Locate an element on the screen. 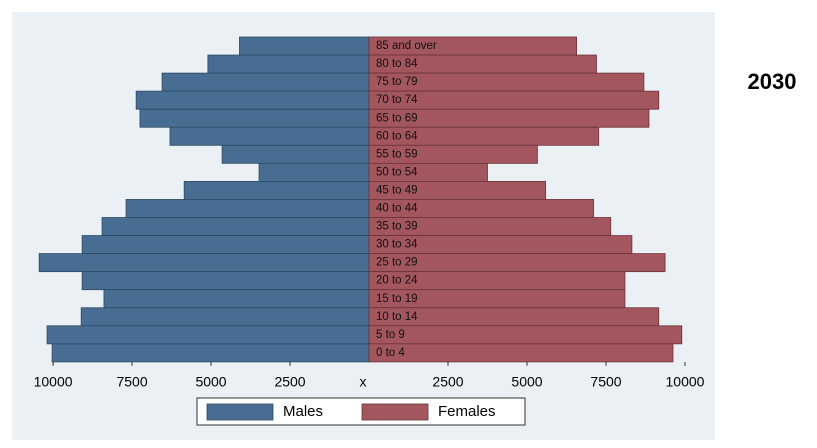  category-label: 0 to 4 is located at coordinates (390, 353).